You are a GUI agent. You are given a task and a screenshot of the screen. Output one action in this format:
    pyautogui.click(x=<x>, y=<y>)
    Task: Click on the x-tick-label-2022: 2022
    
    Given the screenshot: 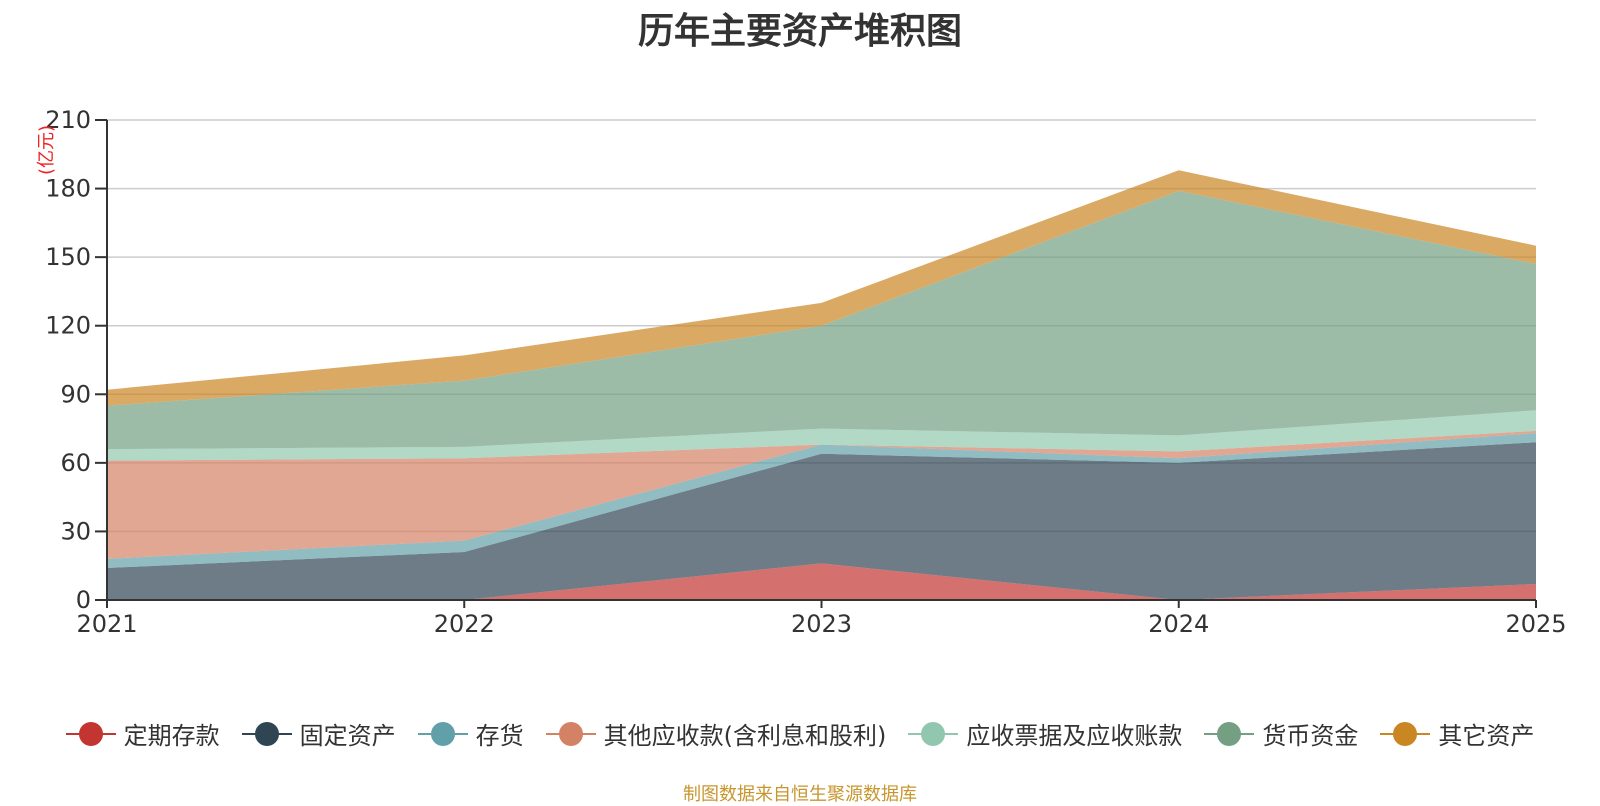 What is the action you would take?
    pyautogui.click(x=464, y=624)
    